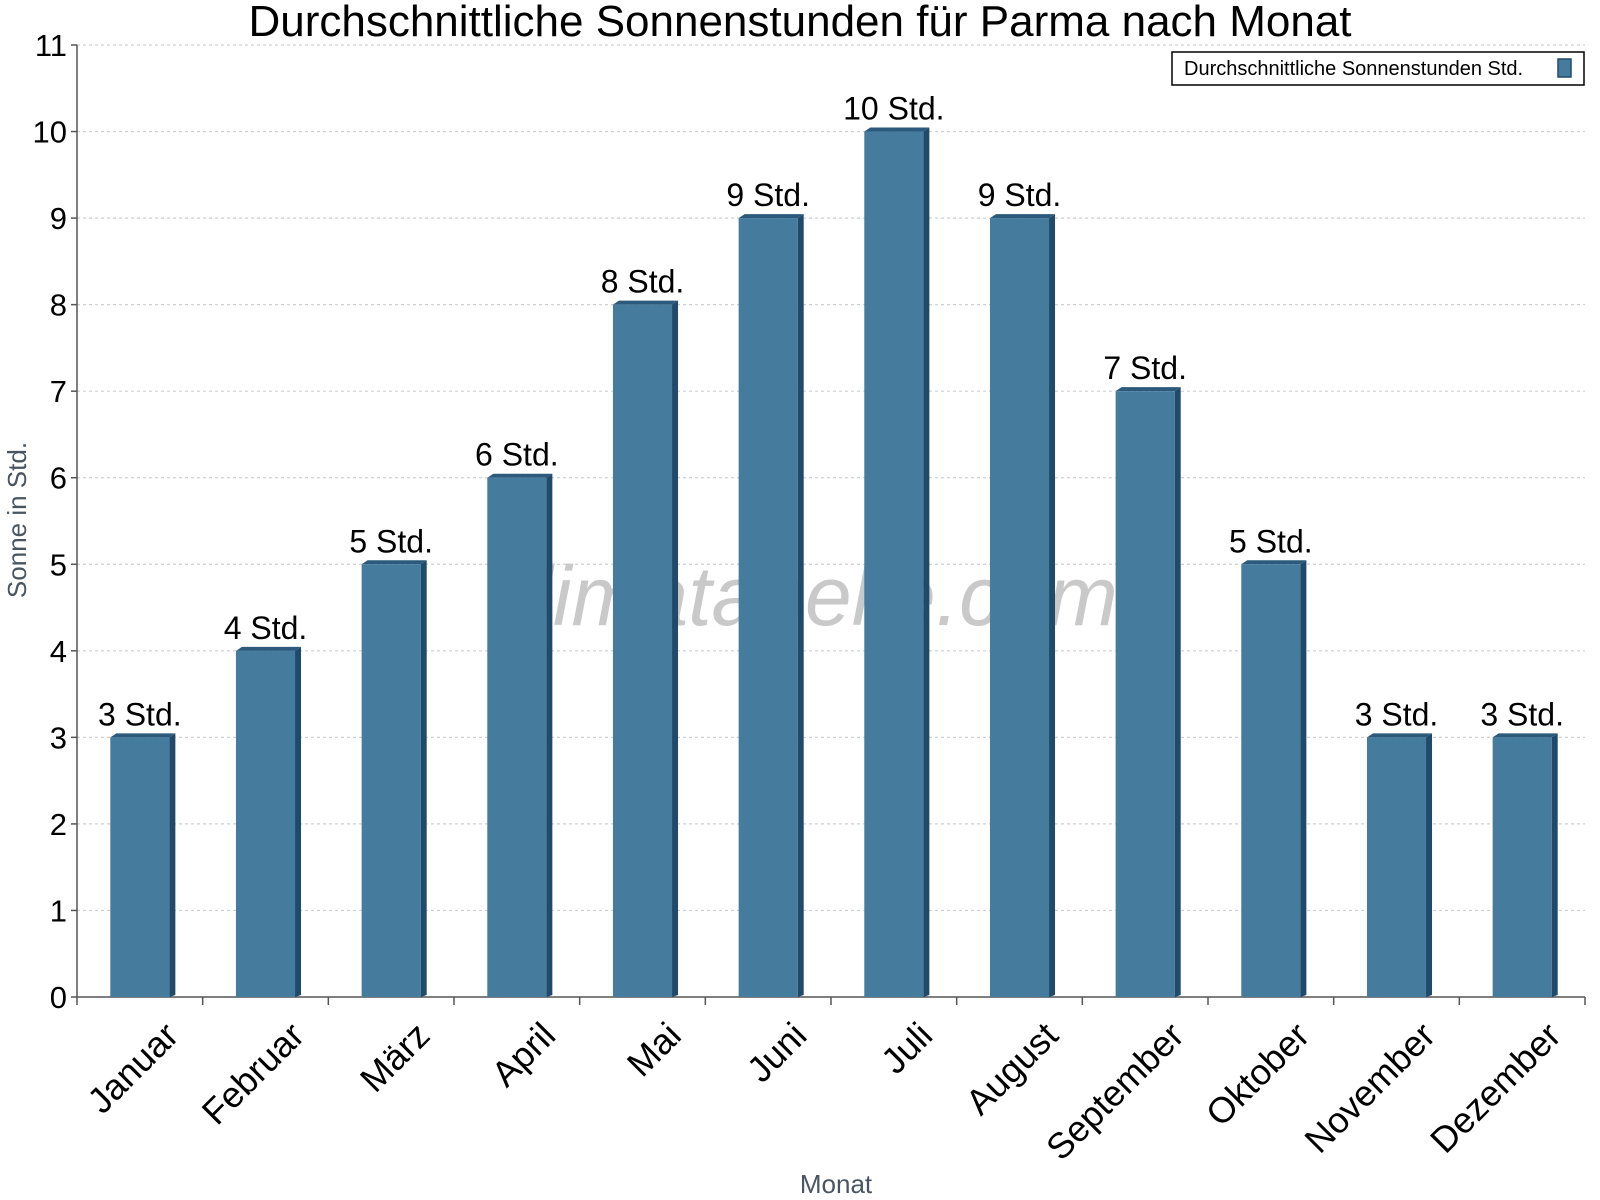 The image size is (1600, 1200). What do you see at coordinates (1564, 68) in the screenshot?
I see `legend-swatch` at bounding box center [1564, 68].